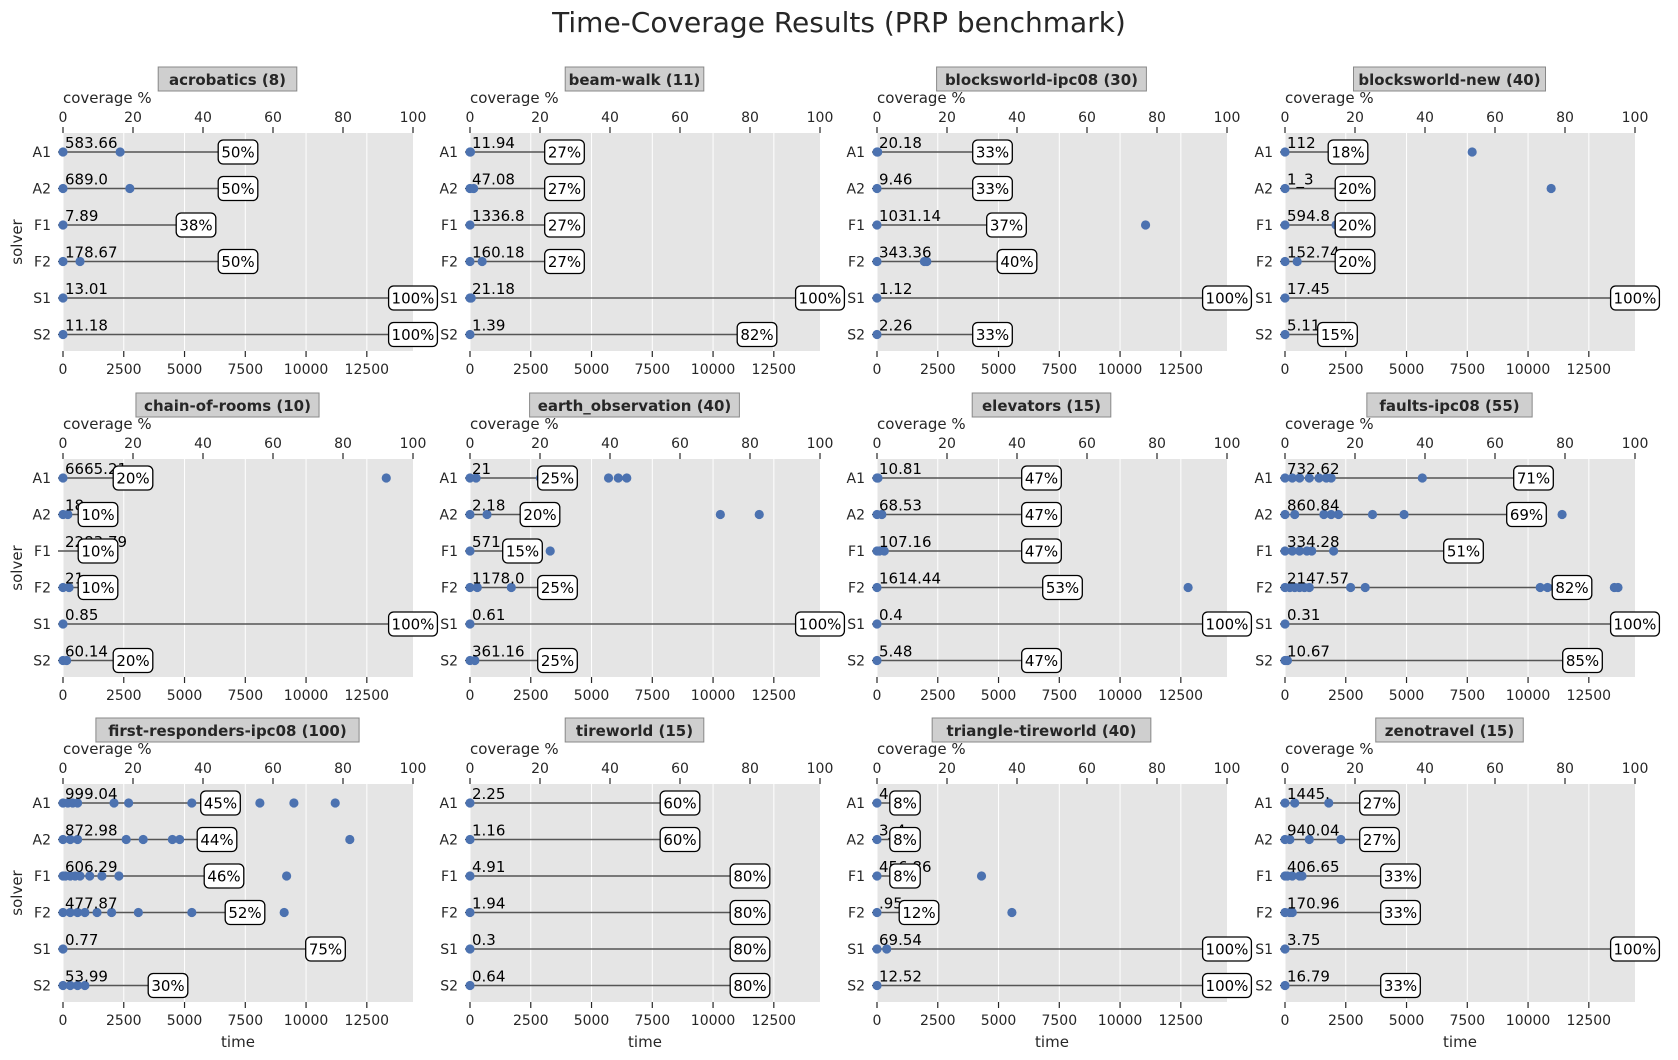 Image resolution: width=1678 pixels, height=1060 pixels. Describe the element at coordinates (634, 730) in the screenshot. I see `panel-title-box` at that location.